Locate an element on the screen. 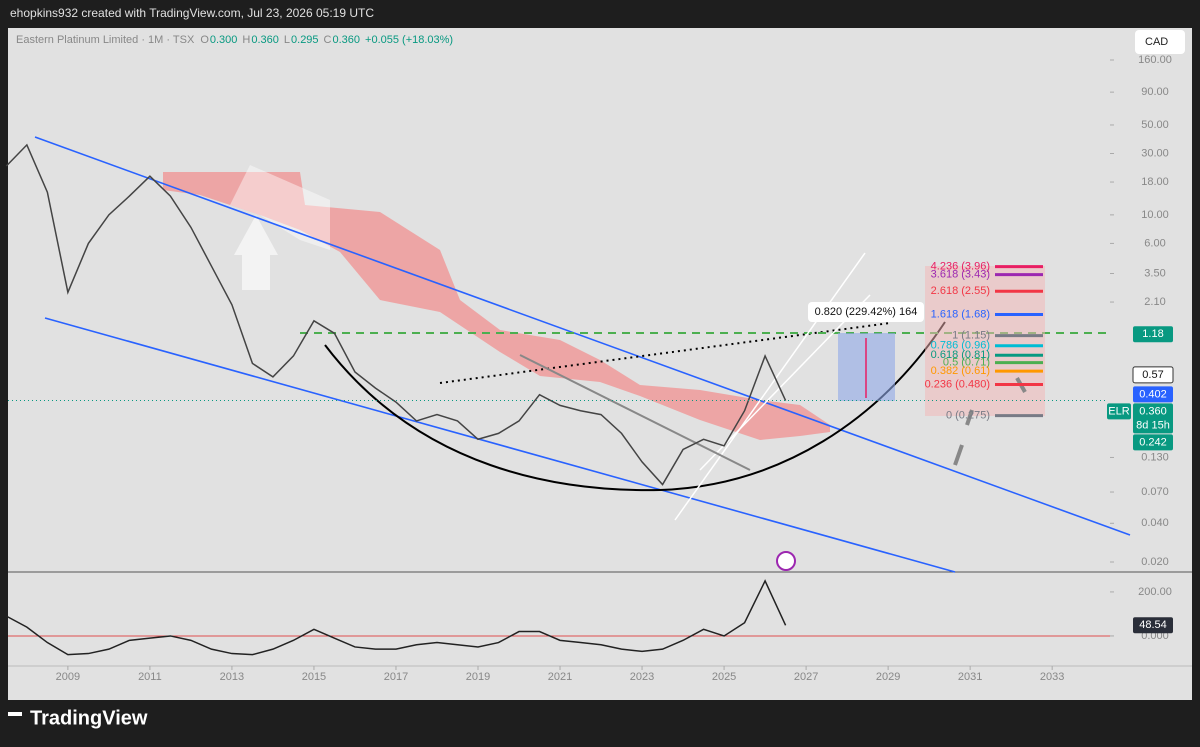 The image size is (1200, 747). fib-label: 0.618 (0.81) is located at coordinates (960, 355).